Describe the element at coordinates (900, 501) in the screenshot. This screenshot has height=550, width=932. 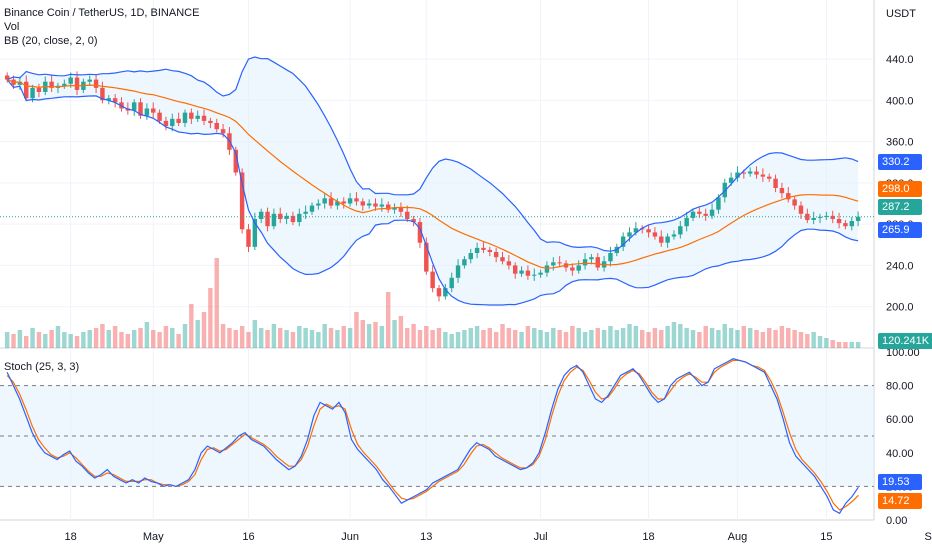
I see `stoch-d-tag: 14.72` at that location.